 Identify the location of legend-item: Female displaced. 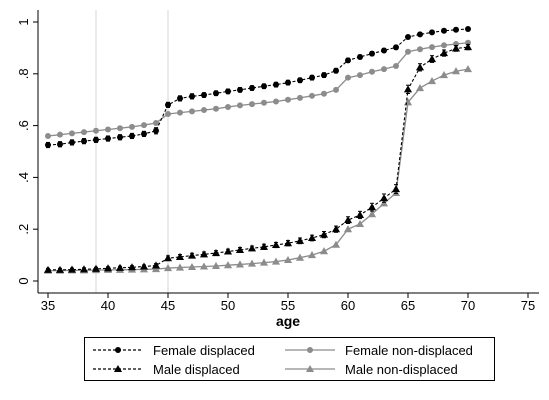
(173, 350).